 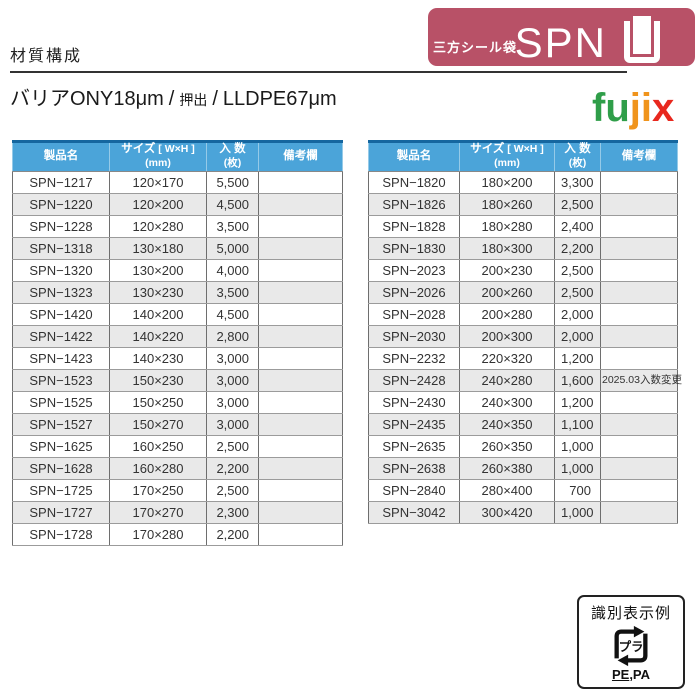 I want to click on cell-size: 280×400, so click(x=507, y=490).